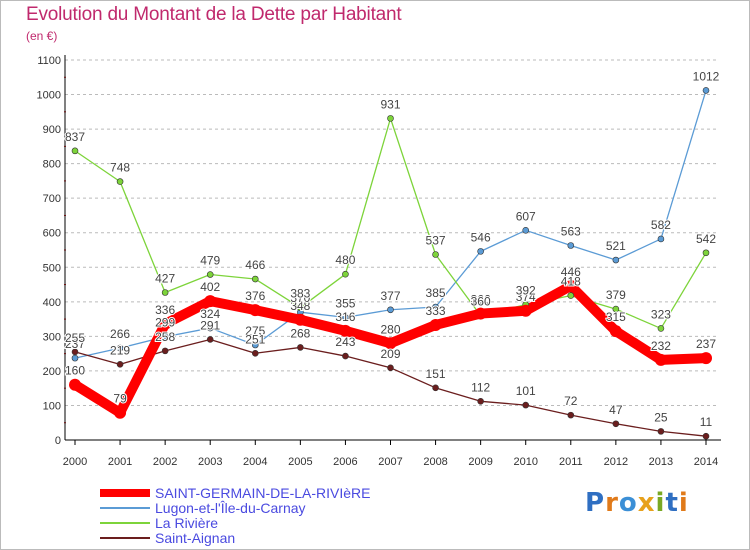 This screenshot has width=750, height=550. I want to click on data-label: 418, so click(571, 282).